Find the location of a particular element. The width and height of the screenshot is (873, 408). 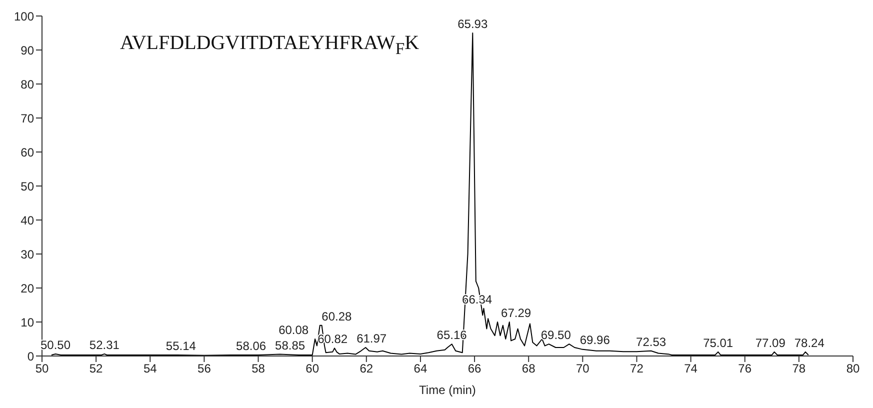

x-tick-label: 58 is located at coordinates (259, 369).